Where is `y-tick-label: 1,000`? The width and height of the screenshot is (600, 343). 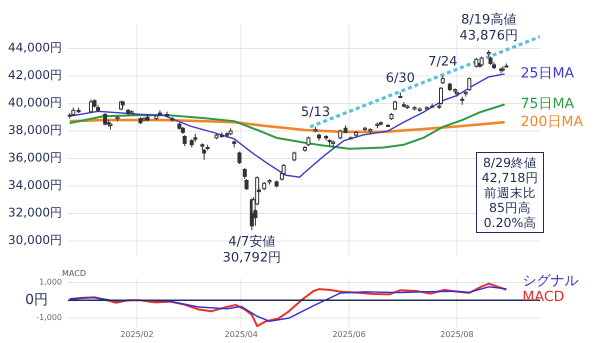
y-tick-label: 1,000 is located at coordinates (50, 281).